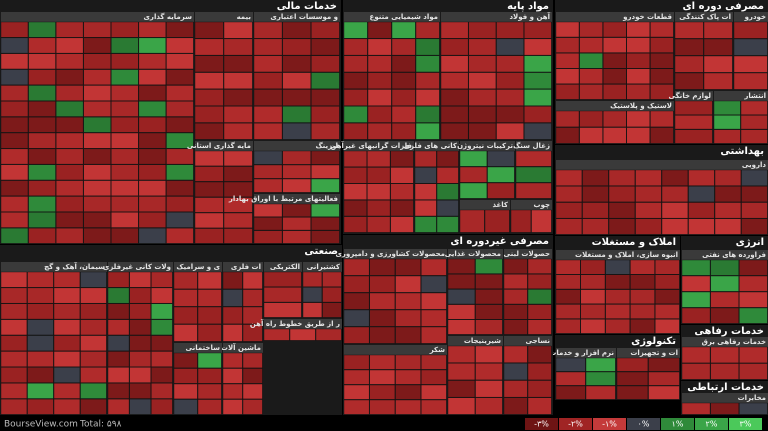 This screenshot has width=768, height=431. What do you see at coordinates (734, 342) in the screenshot?
I see `group-title: خدمات رفاهی برق` at bounding box center [734, 342].